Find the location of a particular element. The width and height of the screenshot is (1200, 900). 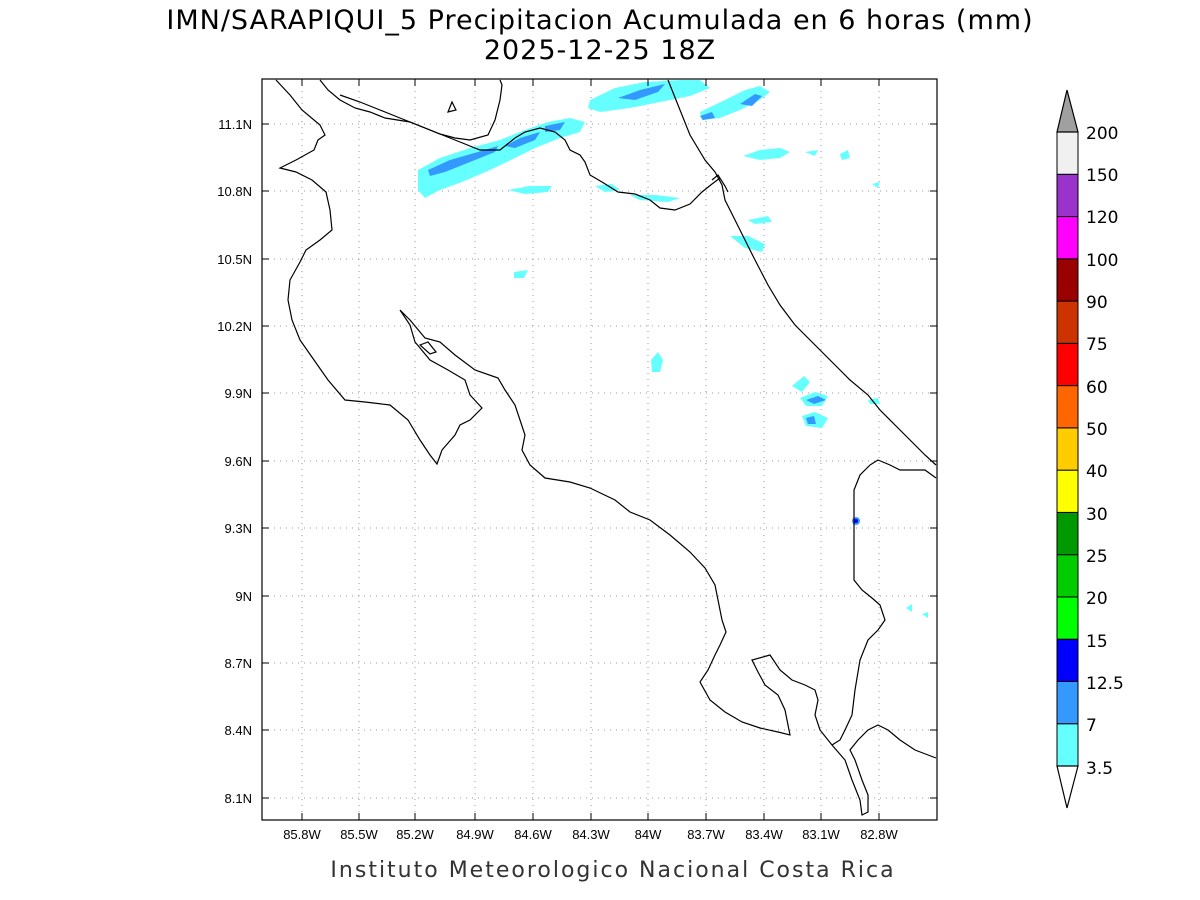

colorbar-level-label: 90 is located at coordinates (1097, 303).